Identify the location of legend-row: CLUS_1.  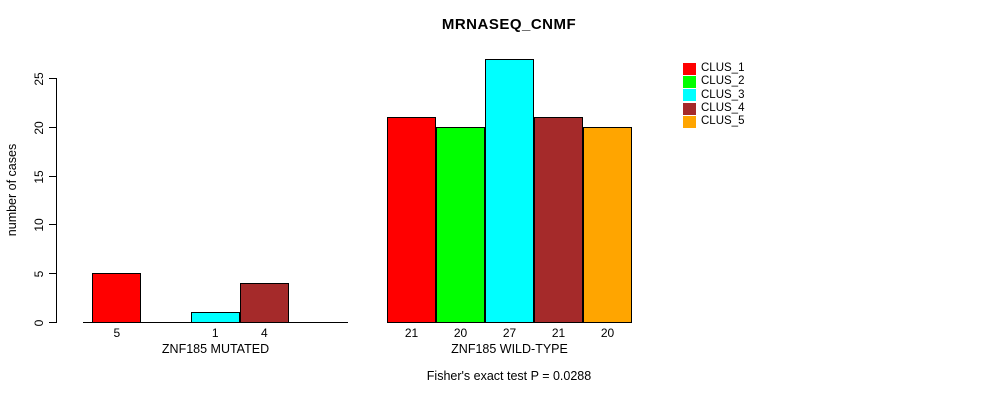
(713, 68).